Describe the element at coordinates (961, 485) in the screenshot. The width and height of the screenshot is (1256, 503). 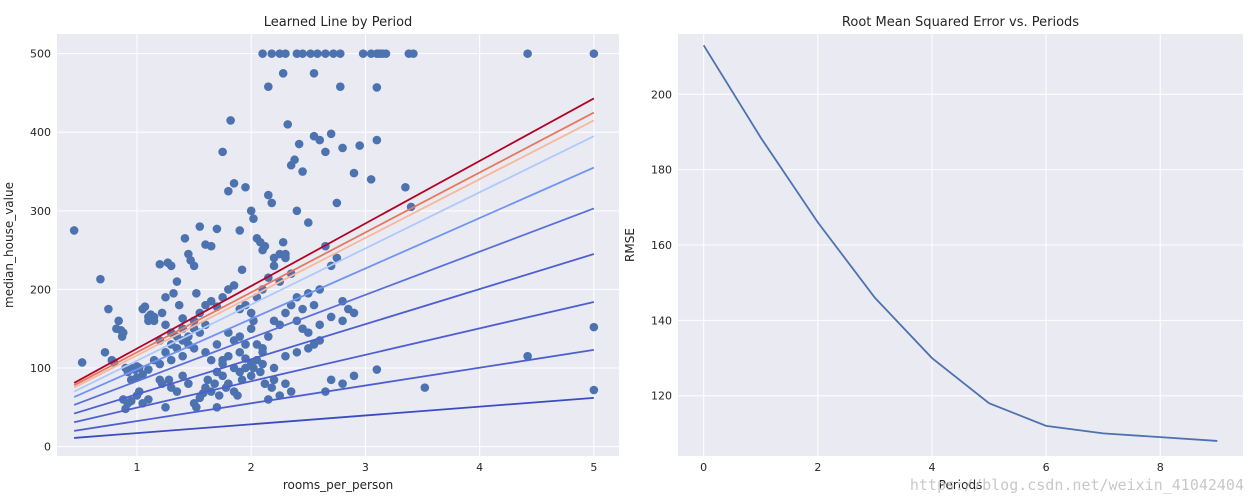
I see `x-axis-label: Periods` at that location.